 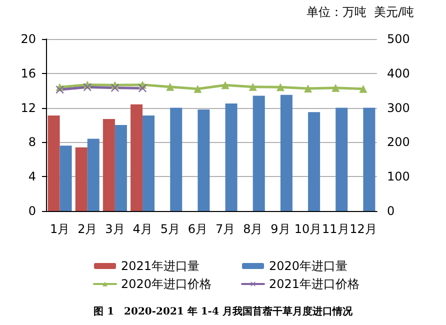 I want to click on y2-tick-label: 300, so click(x=398, y=107).